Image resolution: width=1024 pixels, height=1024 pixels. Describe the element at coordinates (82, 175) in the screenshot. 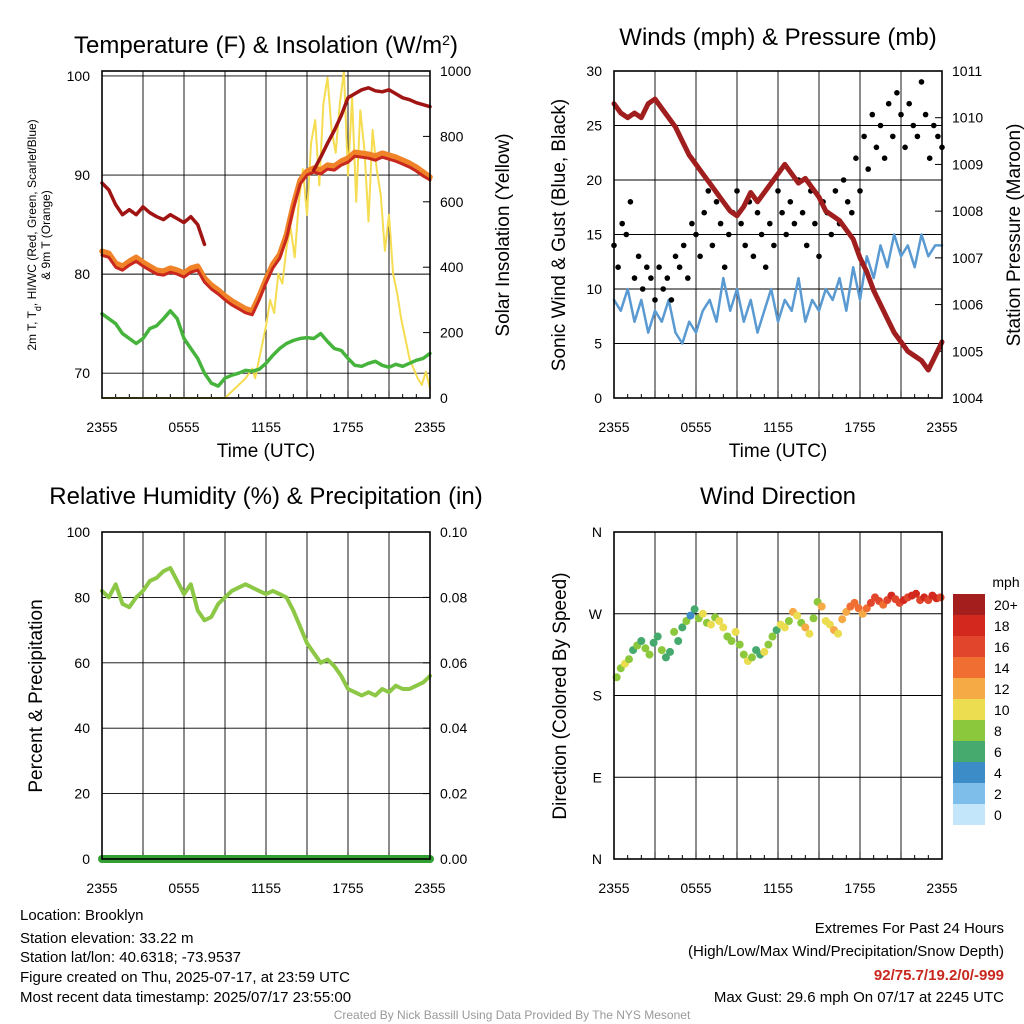

I see `y-tick-label: 90` at that location.